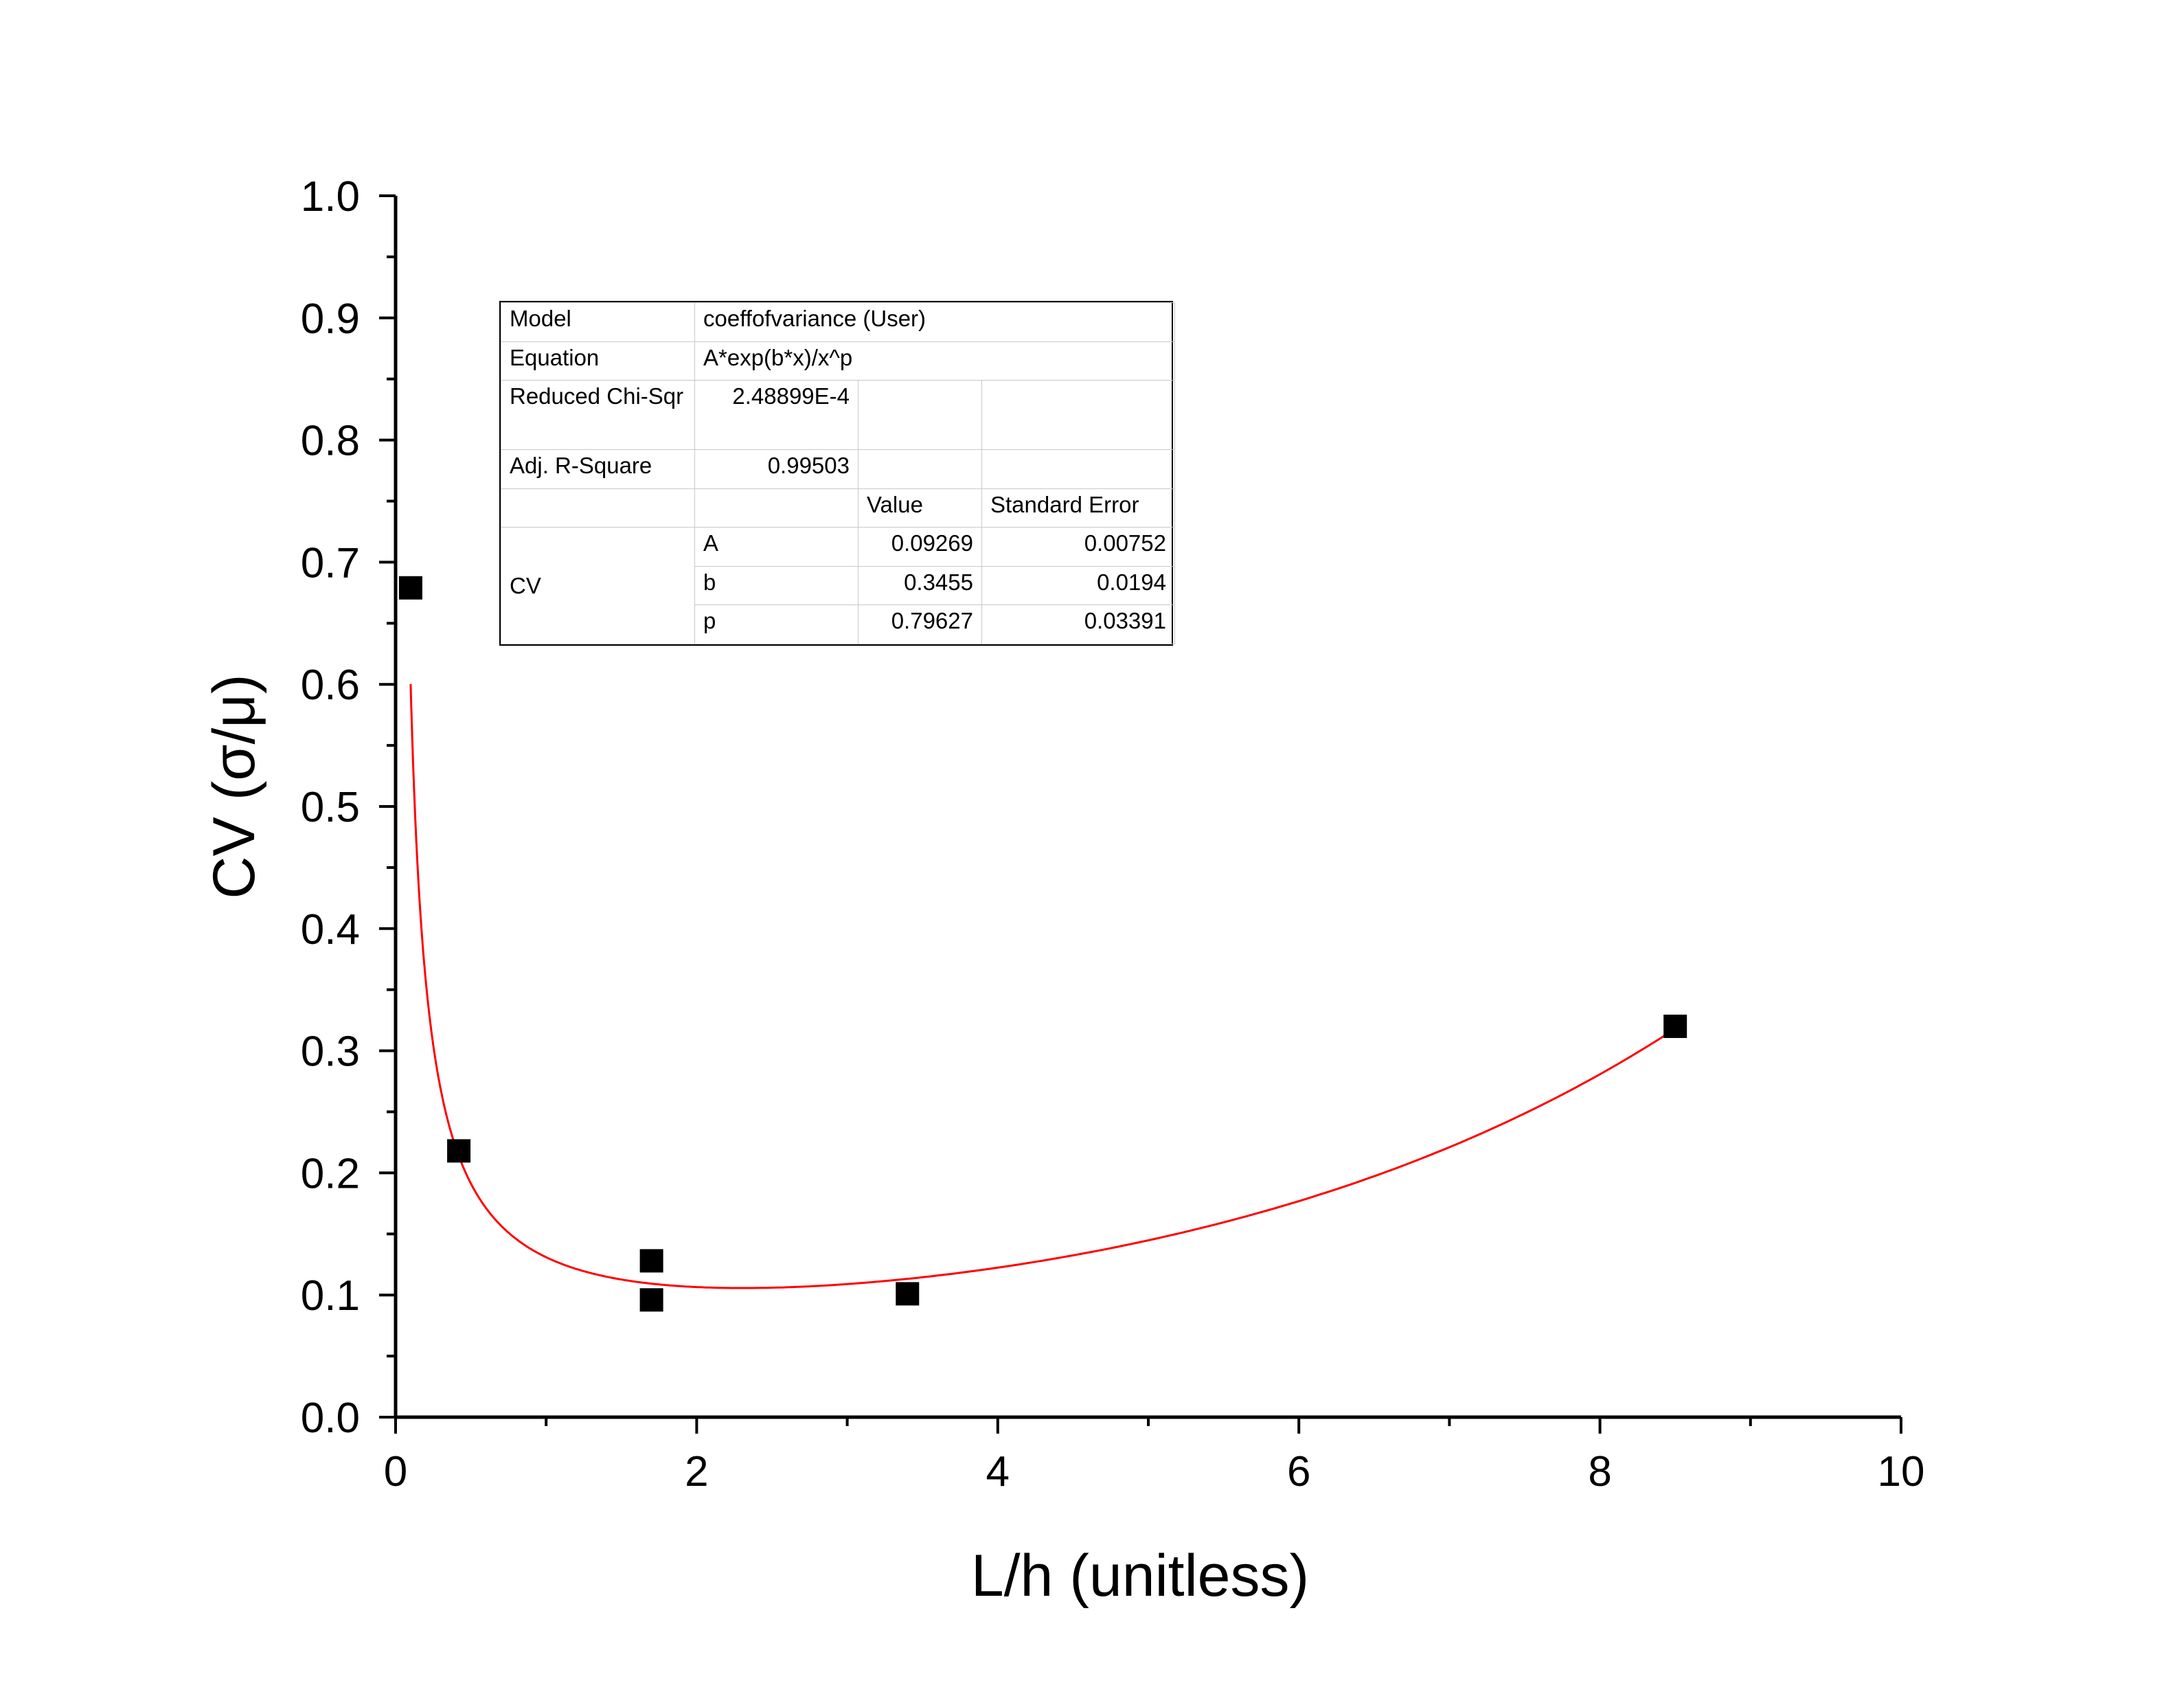 The image size is (2184, 1683). What do you see at coordinates (920, 624) in the screenshot?
I see `param-value: 0.79627` at bounding box center [920, 624].